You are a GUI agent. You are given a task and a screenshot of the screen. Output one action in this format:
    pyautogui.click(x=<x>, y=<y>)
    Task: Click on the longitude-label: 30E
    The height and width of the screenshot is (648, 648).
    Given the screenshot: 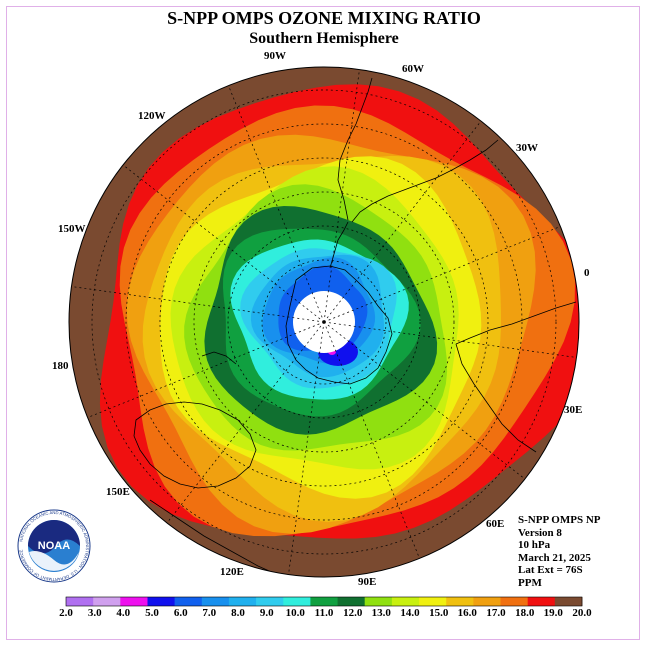 What is the action you would take?
    pyautogui.click(x=573, y=410)
    